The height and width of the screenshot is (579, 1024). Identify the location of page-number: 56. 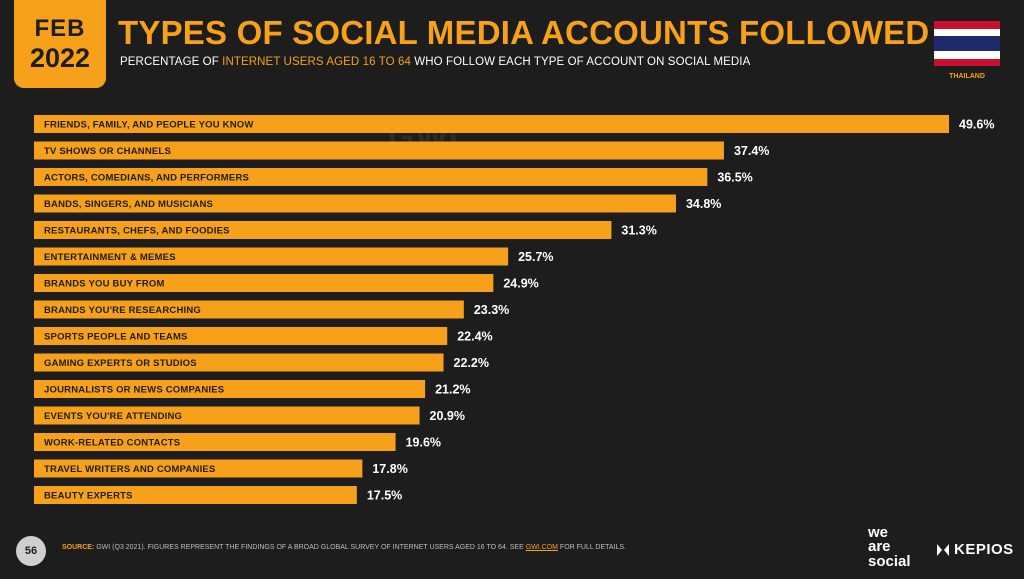
(31, 551).